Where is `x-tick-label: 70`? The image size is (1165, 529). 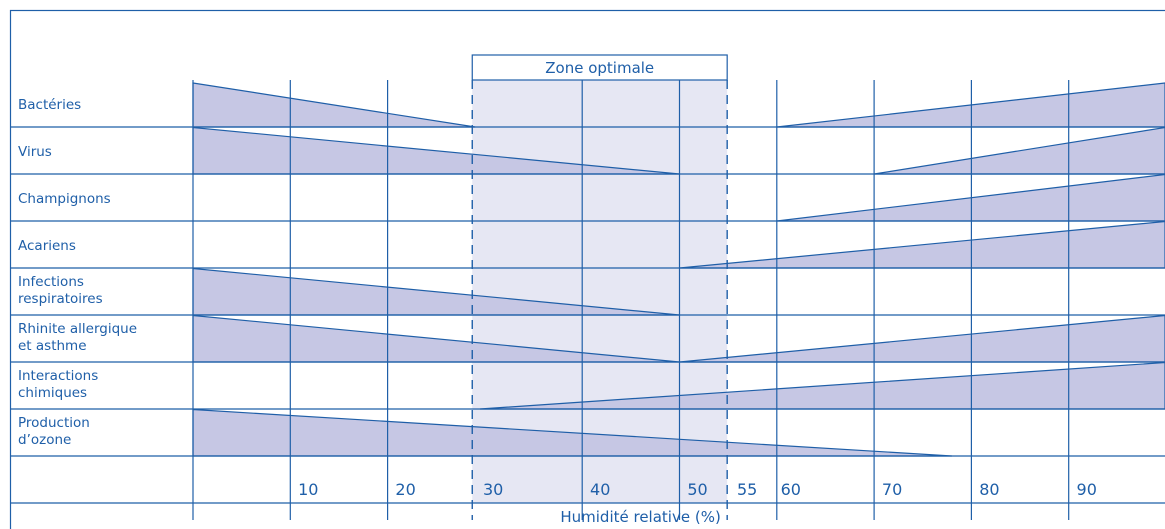
x-tick-label: 70 is located at coordinates (892, 489).